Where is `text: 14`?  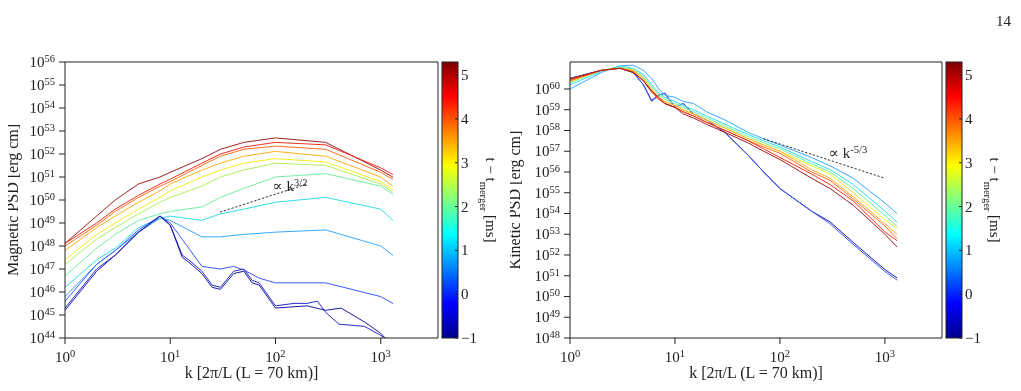
text: 14 is located at coordinates (1004, 21).